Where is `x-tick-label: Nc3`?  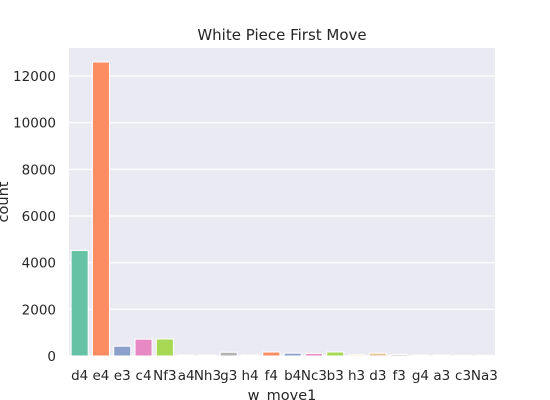
x-tick-label: Nc3 is located at coordinates (314, 376).